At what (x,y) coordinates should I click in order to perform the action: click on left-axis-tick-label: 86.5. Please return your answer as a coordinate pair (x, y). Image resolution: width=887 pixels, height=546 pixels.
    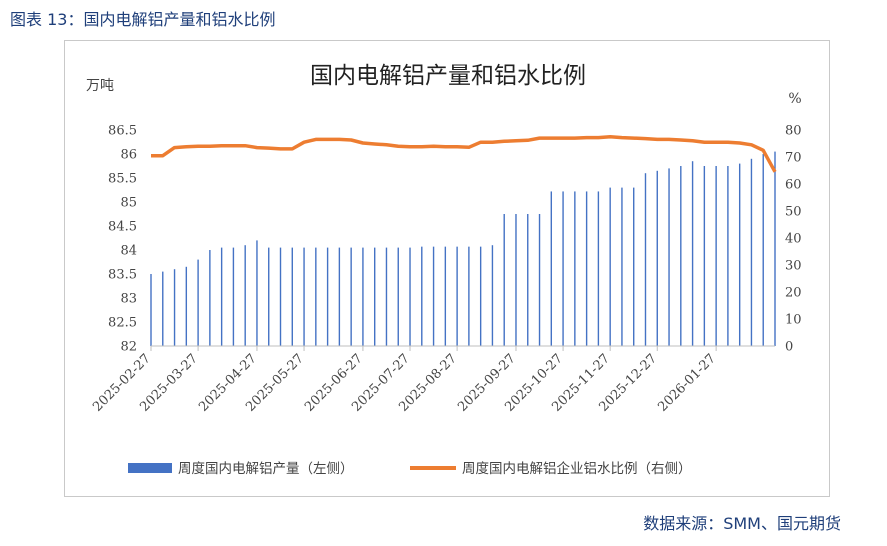
    Looking at the image, I should click on (122, 131).